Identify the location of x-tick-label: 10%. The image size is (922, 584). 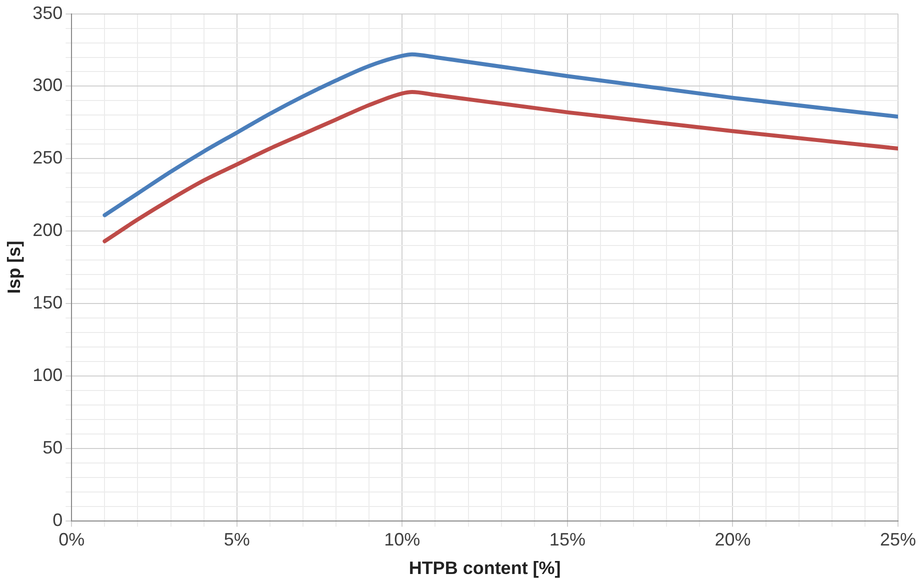
(402, 540).